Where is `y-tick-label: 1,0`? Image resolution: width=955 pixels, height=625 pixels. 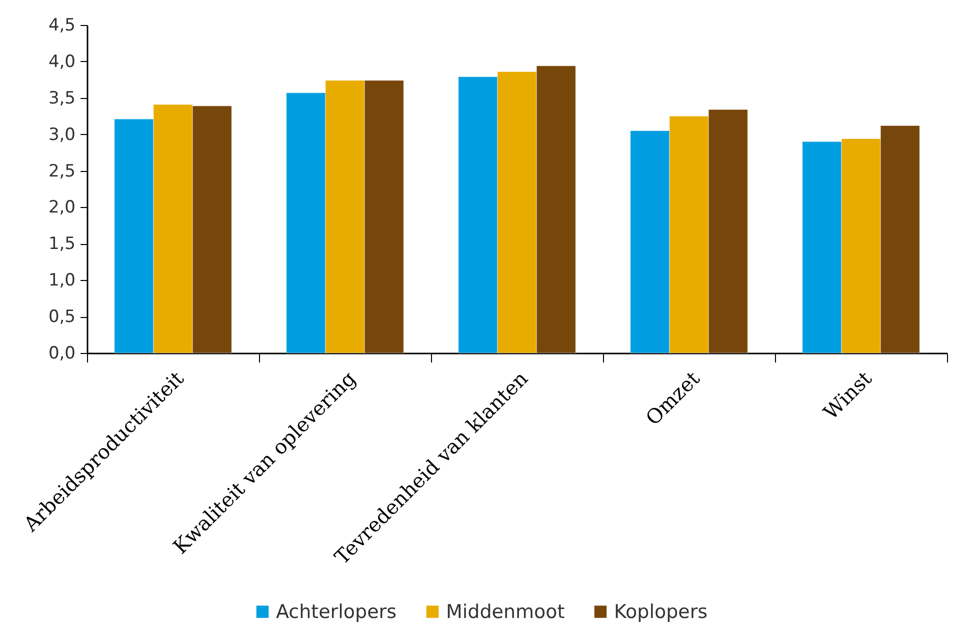
y-tick-label: 1,0 is located at coordinates (62, 280).